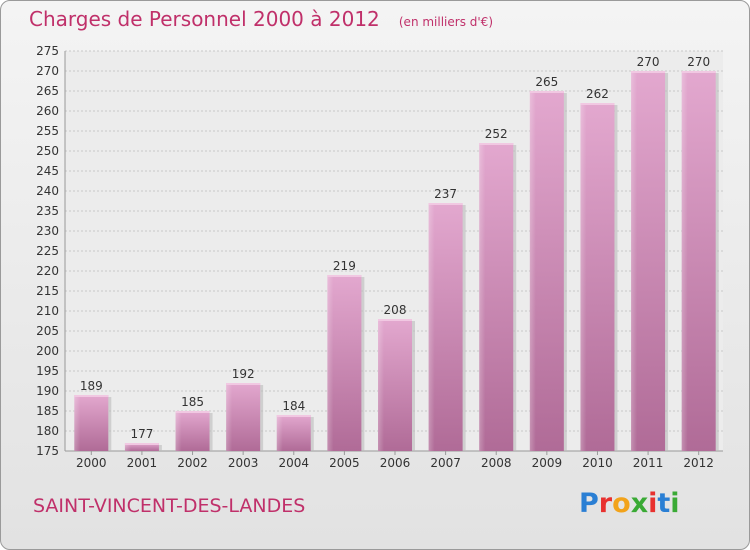 The width and height of the screenshot is (750, 550). I want to click on bar-value-label: 265, so click(546, 82).